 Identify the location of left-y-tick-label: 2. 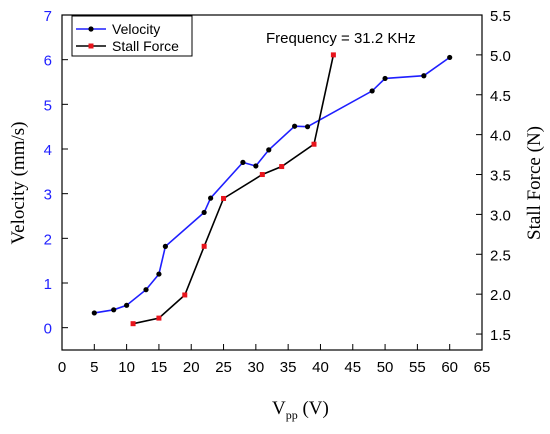
(48, 239).